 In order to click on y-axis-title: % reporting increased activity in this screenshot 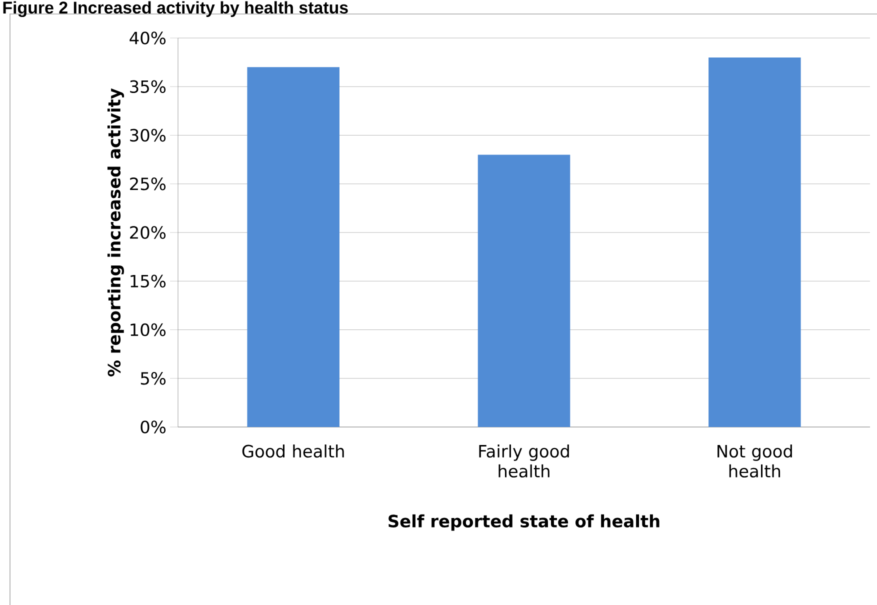, I will do `click(115, 232)`.